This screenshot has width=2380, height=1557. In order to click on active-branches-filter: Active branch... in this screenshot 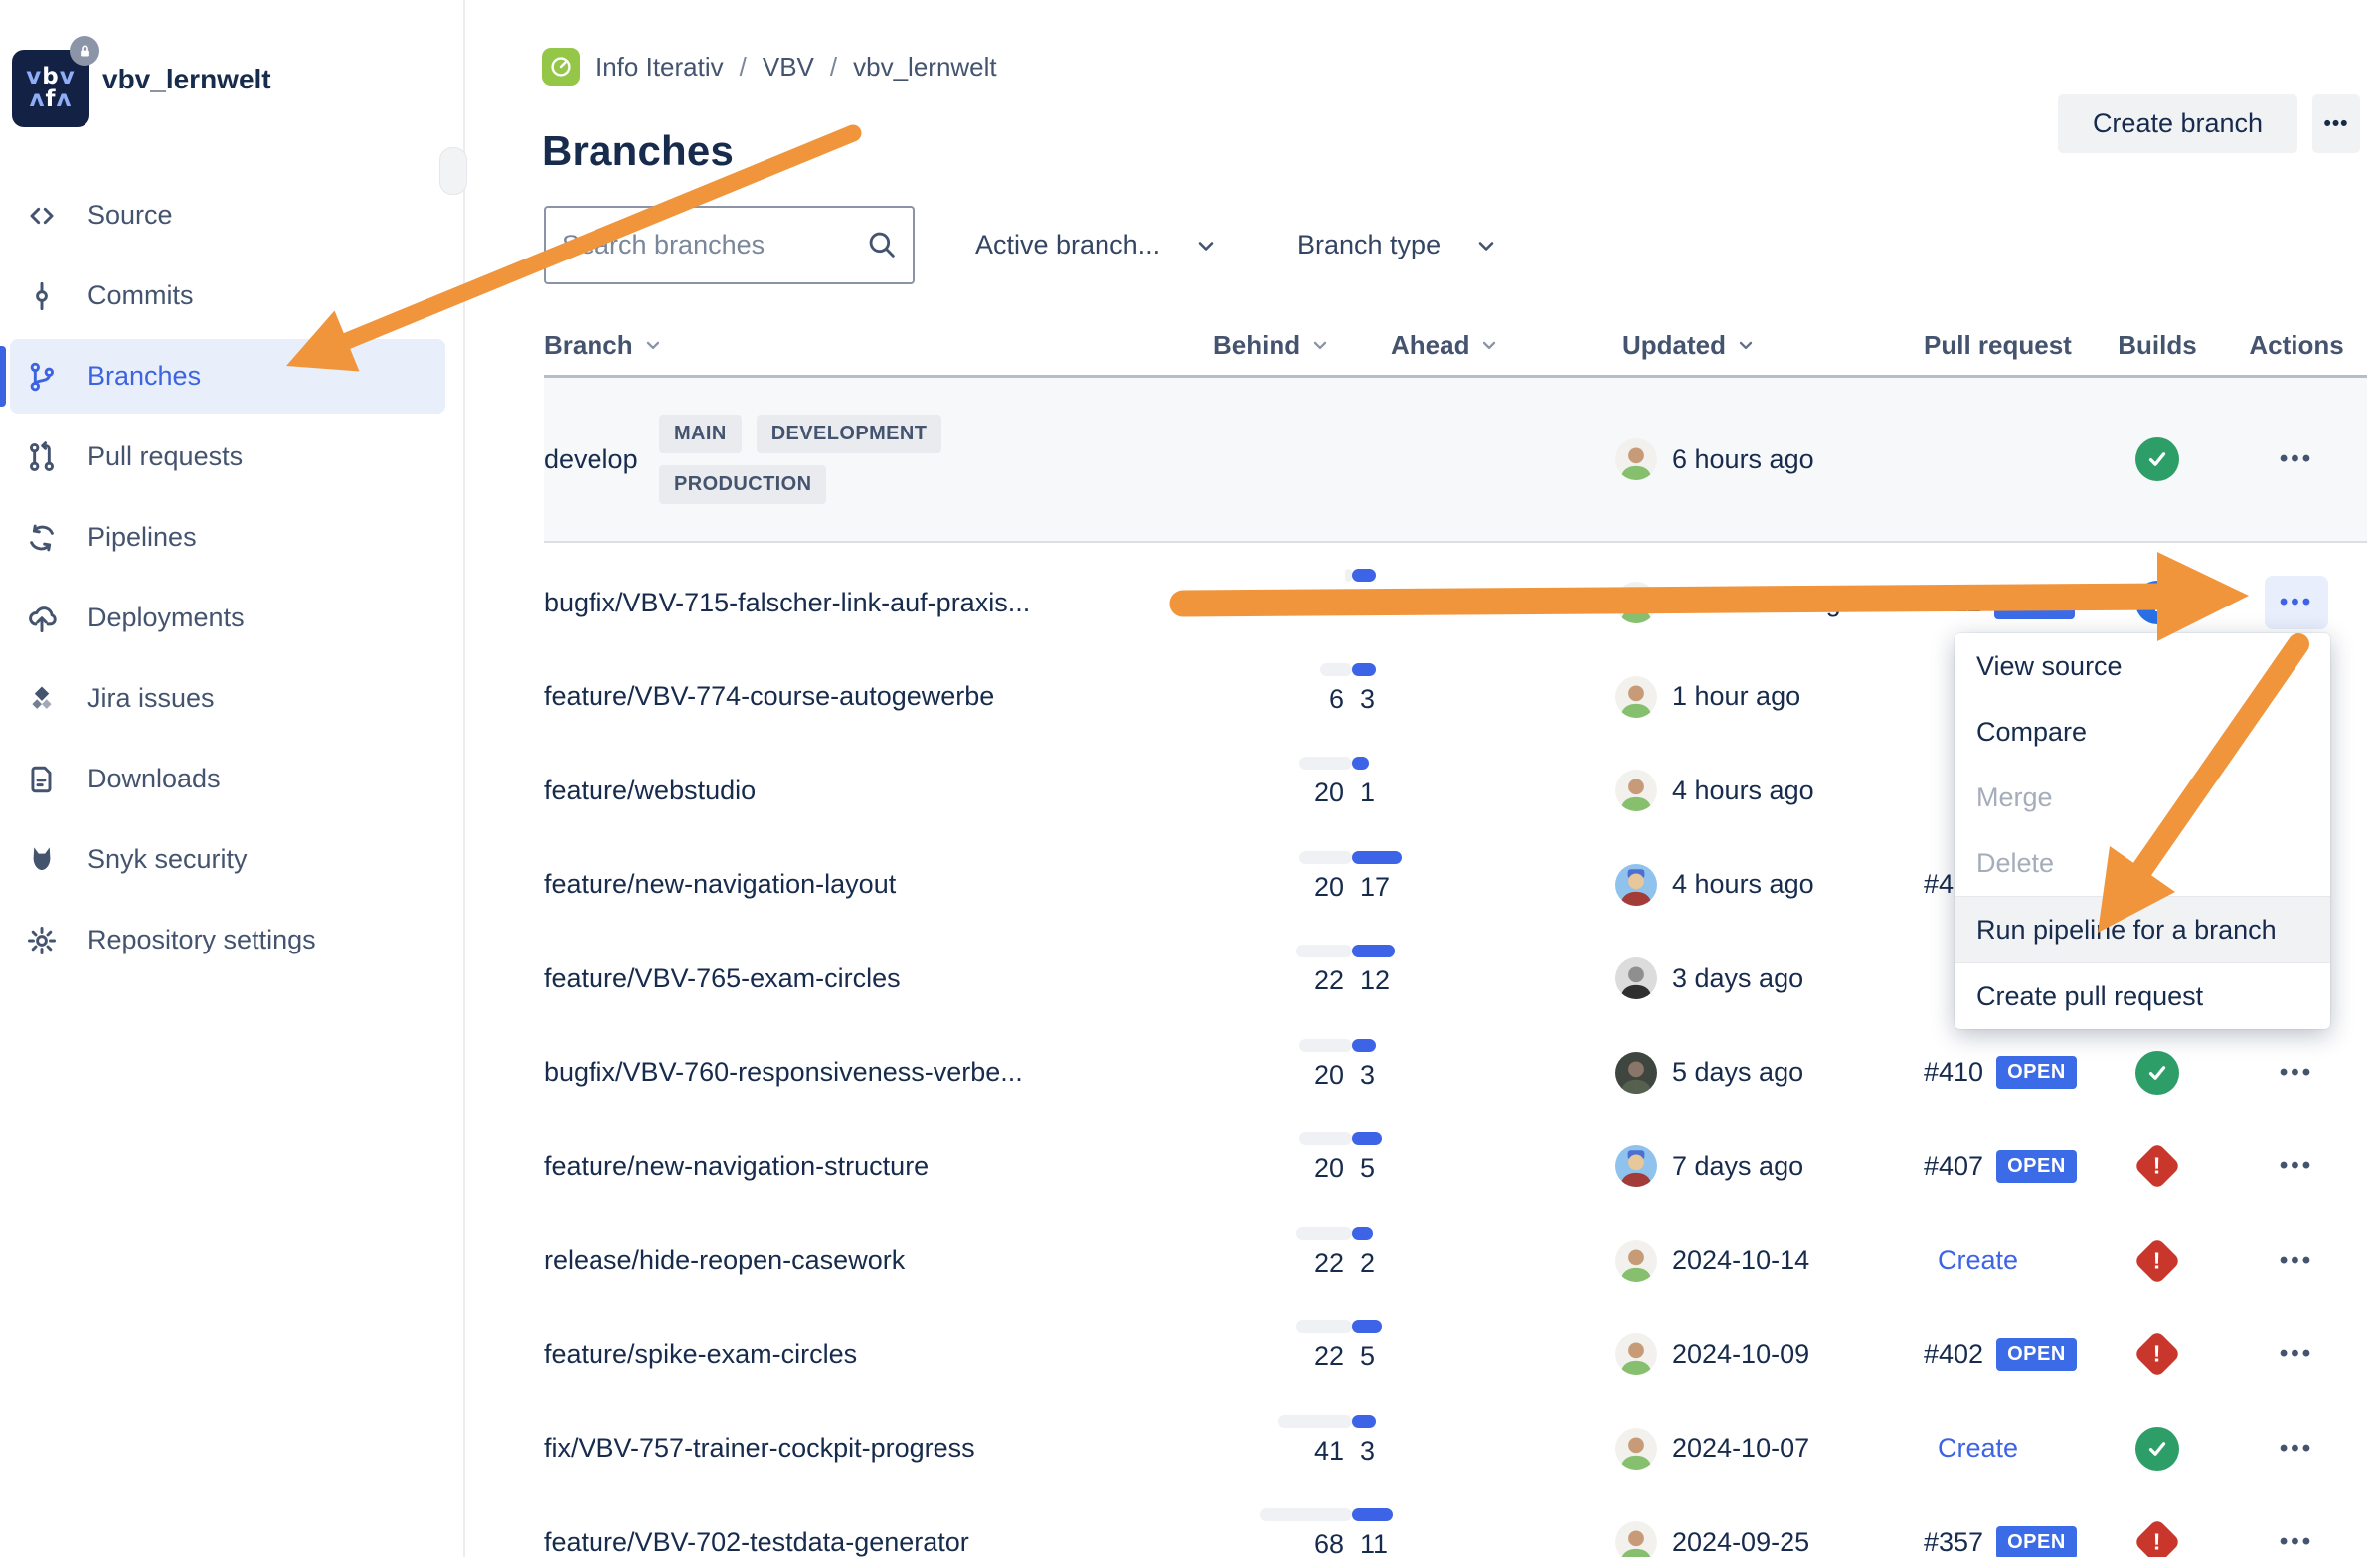, I will do `click(1096, 245)`.